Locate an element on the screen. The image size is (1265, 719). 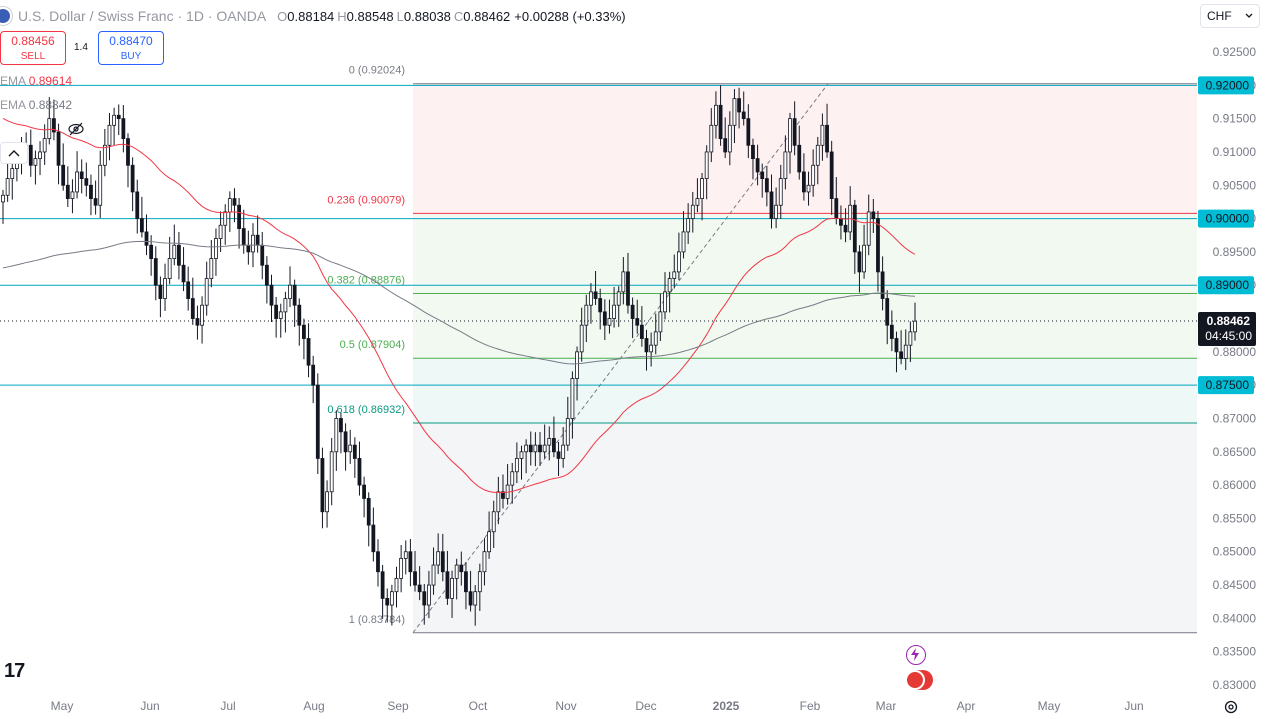
y-tick-label: 0.86000 is located at coordinates (1235, 485).